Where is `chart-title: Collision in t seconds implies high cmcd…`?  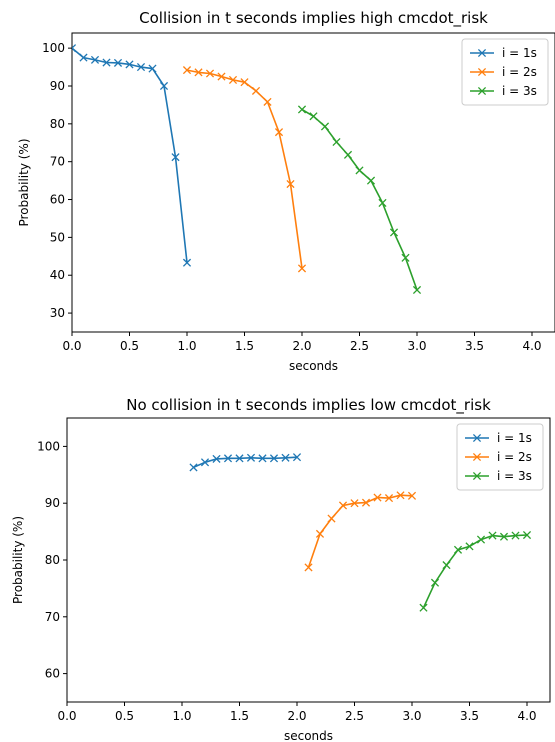
chart-title: Collision in t seconds implies high cmcd… is located at coordinates (313, 18).